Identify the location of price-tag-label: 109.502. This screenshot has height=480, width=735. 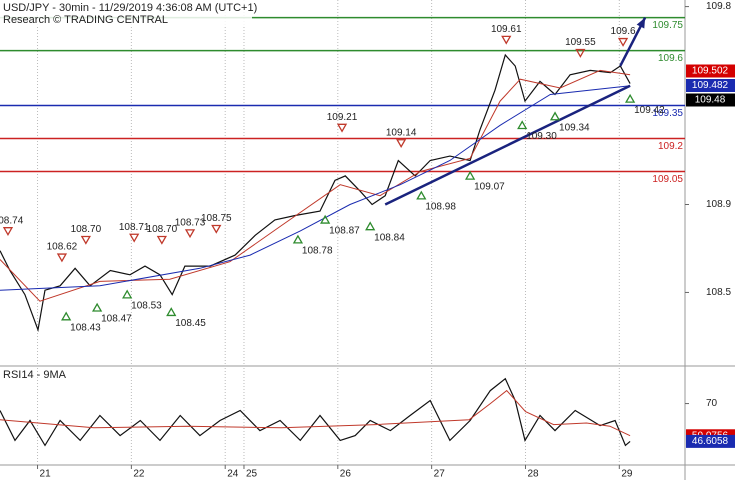
(710, 71).